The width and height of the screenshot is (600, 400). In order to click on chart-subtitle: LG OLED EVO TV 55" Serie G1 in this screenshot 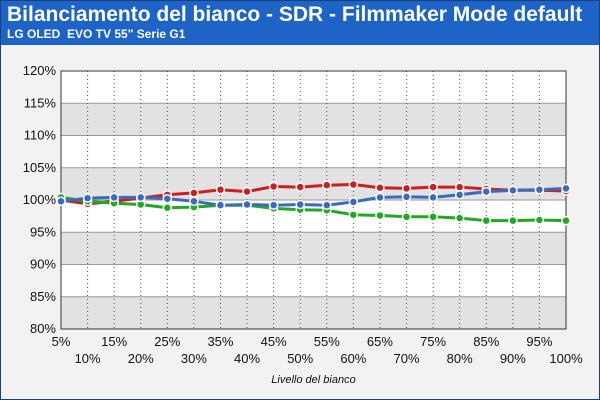, I will do `click(96, 34)`.